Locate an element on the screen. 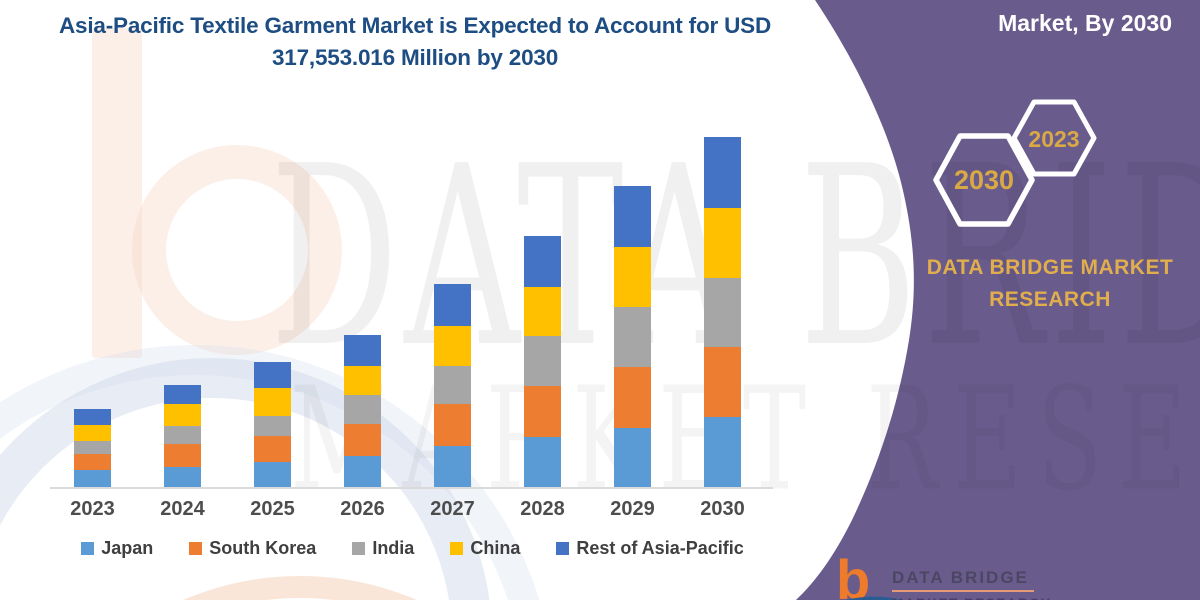  legend-marker-rest-of-asia-pacific is located at coordinates (563, 548).